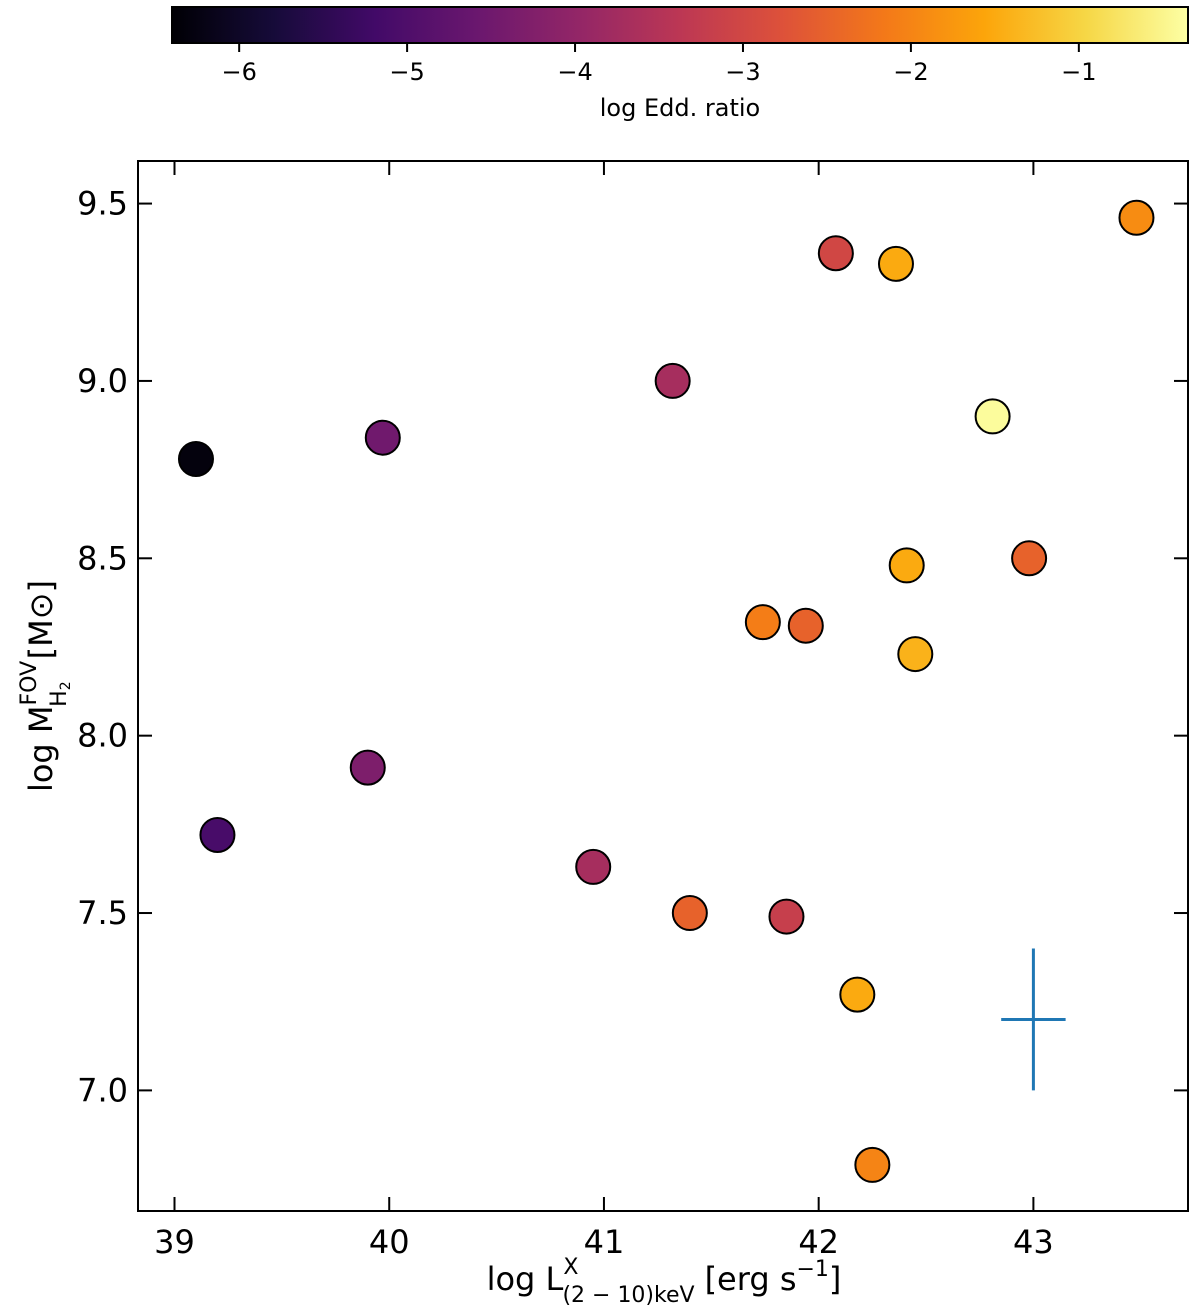 The image size is (1200, 1315). I want to click on x-tick-label: 42, so click(818, 1242).